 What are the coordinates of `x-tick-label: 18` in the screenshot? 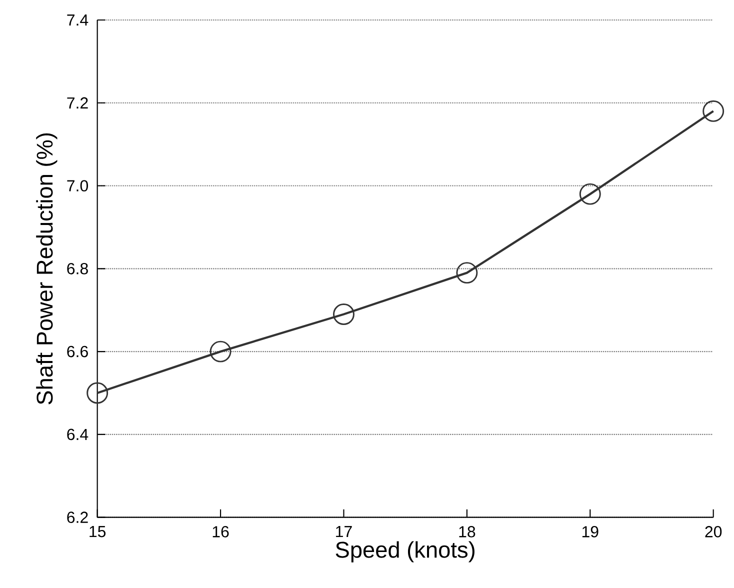 It's located at (467, 532).